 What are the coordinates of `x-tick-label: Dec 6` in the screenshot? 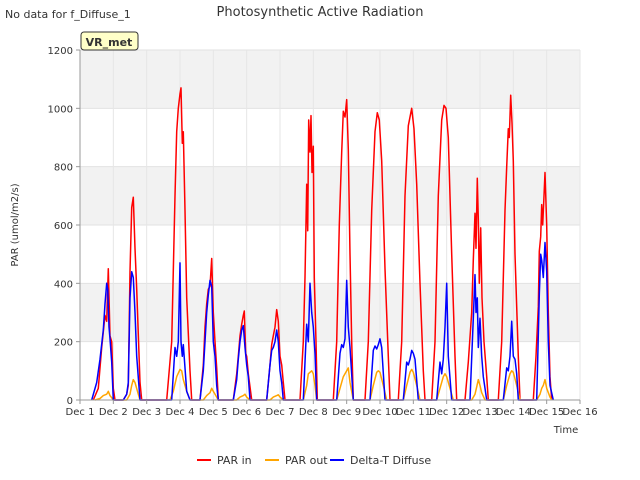 It's located at (246, 412).